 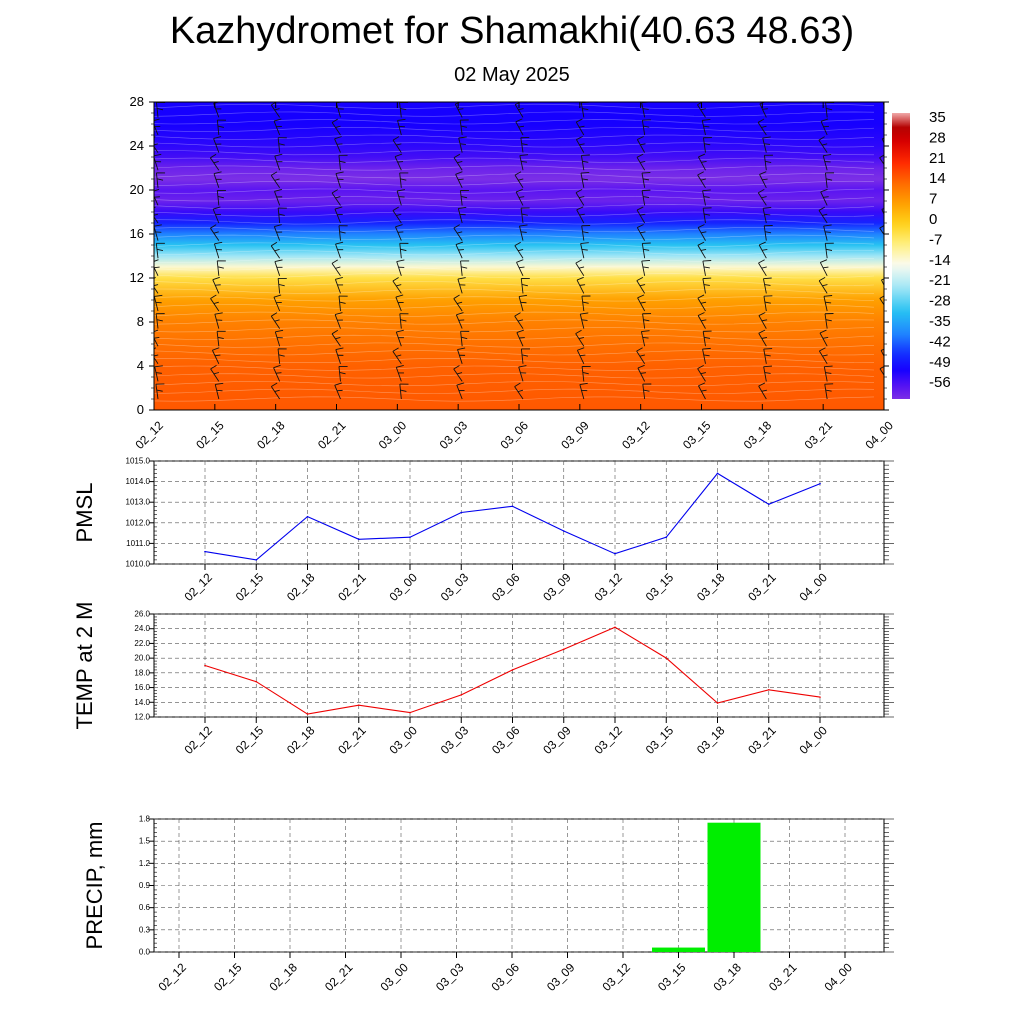 I want to click on x-tick-label: 02_15, so click(x=250, y=587).